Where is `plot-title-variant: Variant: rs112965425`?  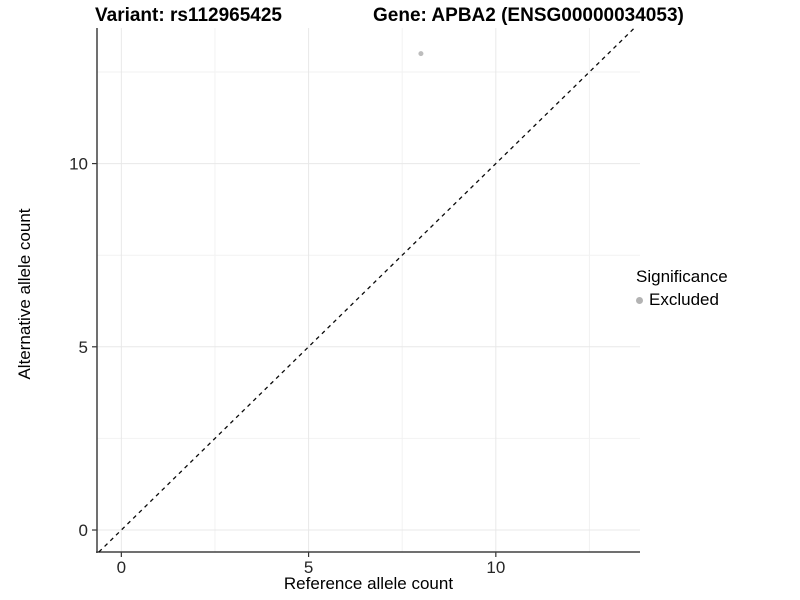 plot-title-variant: Variant: rs112965425 is located at coordinates (188, 15).